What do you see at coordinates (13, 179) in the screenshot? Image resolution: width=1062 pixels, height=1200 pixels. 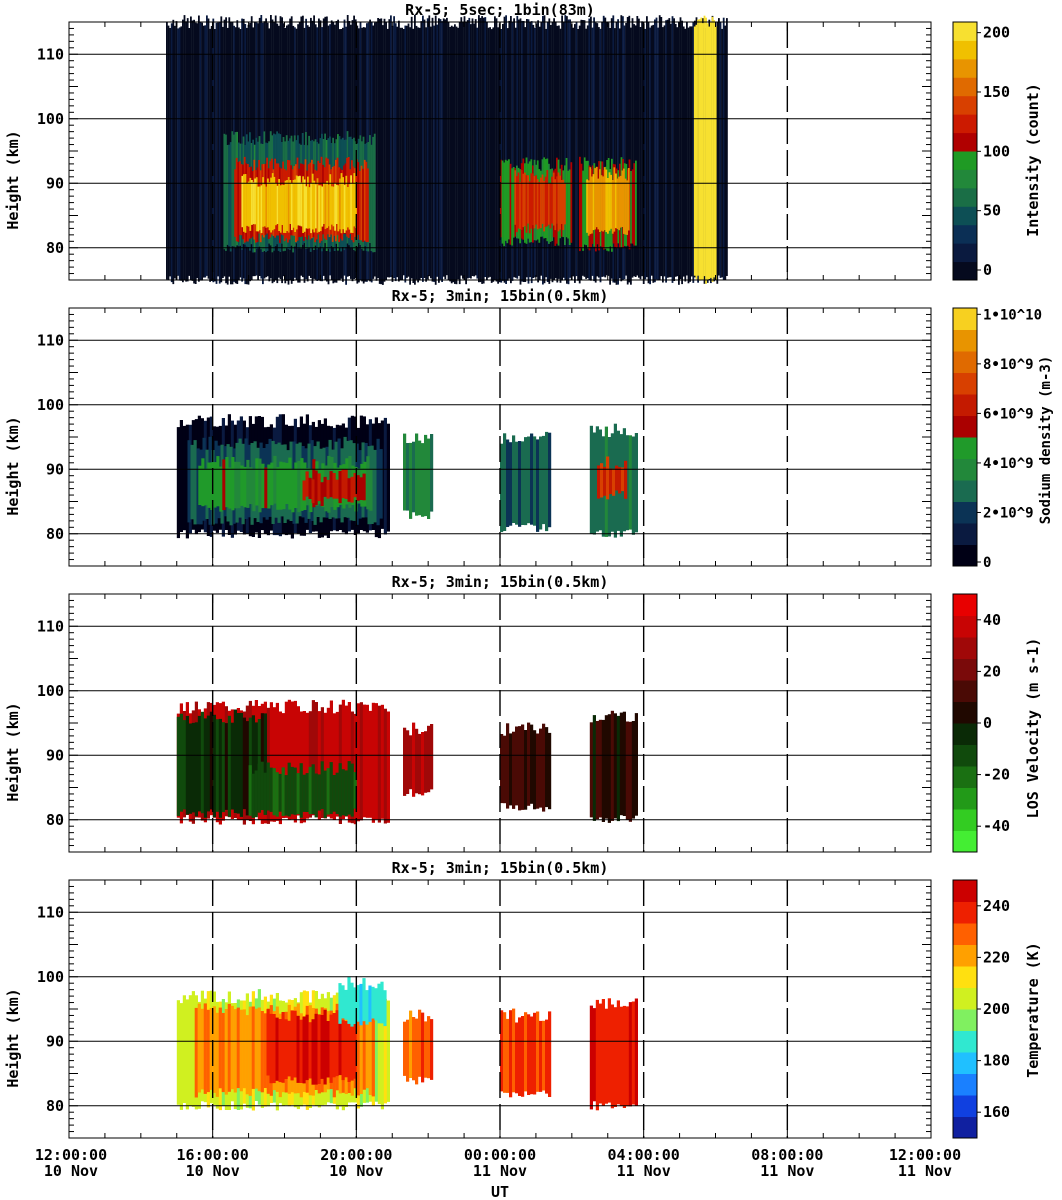 I see `y-axis-label: Height (km)` at bounding box center [13, 179].